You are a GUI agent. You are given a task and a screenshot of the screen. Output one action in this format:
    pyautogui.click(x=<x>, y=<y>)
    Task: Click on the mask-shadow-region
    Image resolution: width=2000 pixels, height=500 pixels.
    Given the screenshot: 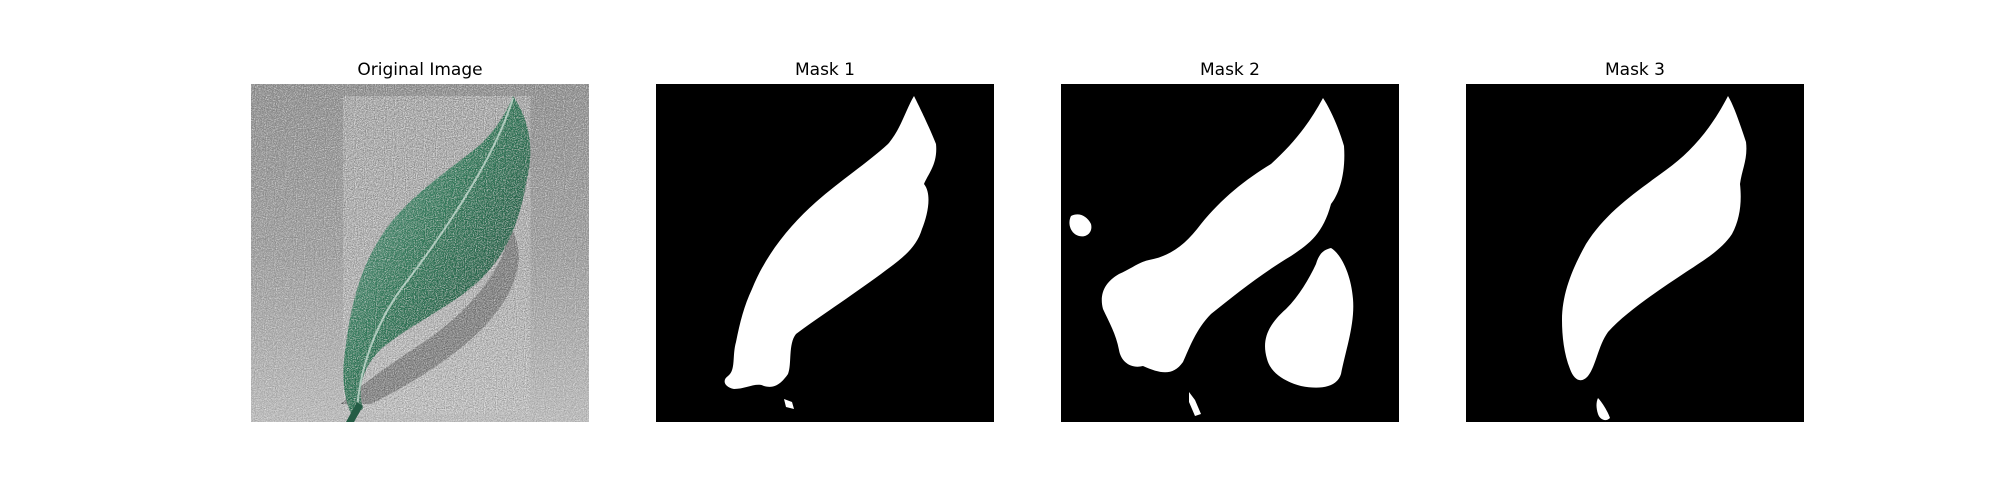 What is the action you would take?
    pyautogui.click(x=1309, y=318)
    